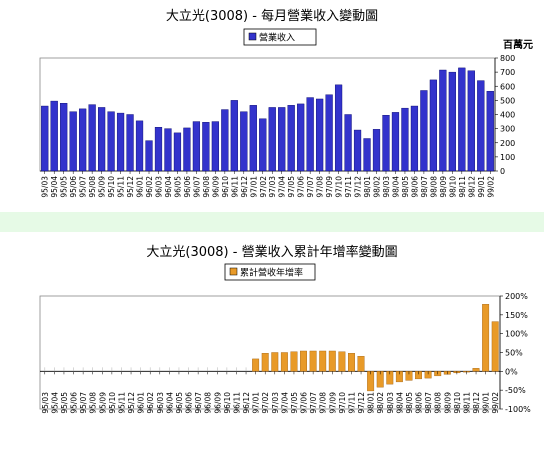  What do you see at coordinates (252, 36) in the screenshot?
I see `legend-swatch` at bounding box center [252, 36].